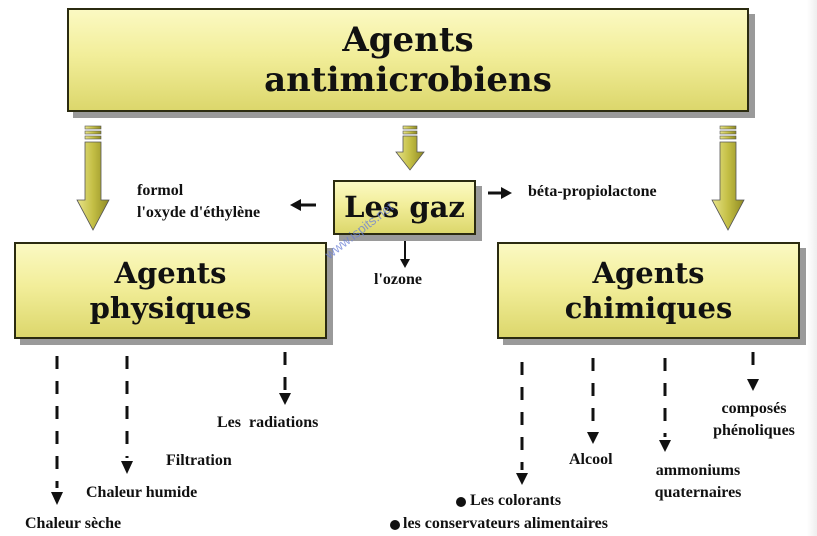 The image size is (817, 536). What do you see at coordinates (461, 502) in the screenshot?
I see `bullet-colorants` at bounding box center [461, 502].